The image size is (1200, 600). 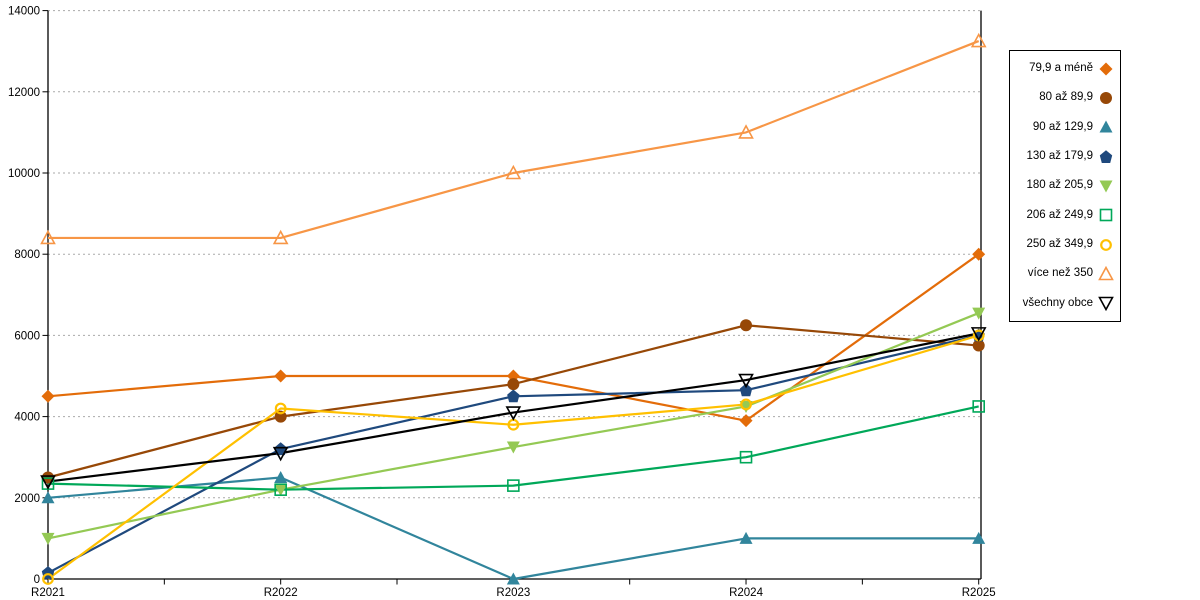 I want to click on legend-item: 250 až 349,9, so click(x=1065, y=245).